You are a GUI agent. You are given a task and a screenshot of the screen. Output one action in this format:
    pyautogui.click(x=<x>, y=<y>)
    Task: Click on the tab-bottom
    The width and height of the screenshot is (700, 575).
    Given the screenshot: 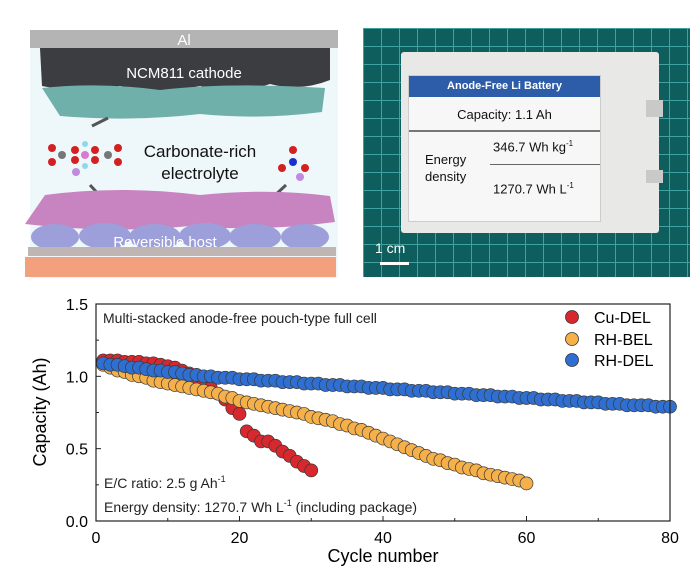 What is the action you would take?
    pyautogui.click(x=654, y=176)
    